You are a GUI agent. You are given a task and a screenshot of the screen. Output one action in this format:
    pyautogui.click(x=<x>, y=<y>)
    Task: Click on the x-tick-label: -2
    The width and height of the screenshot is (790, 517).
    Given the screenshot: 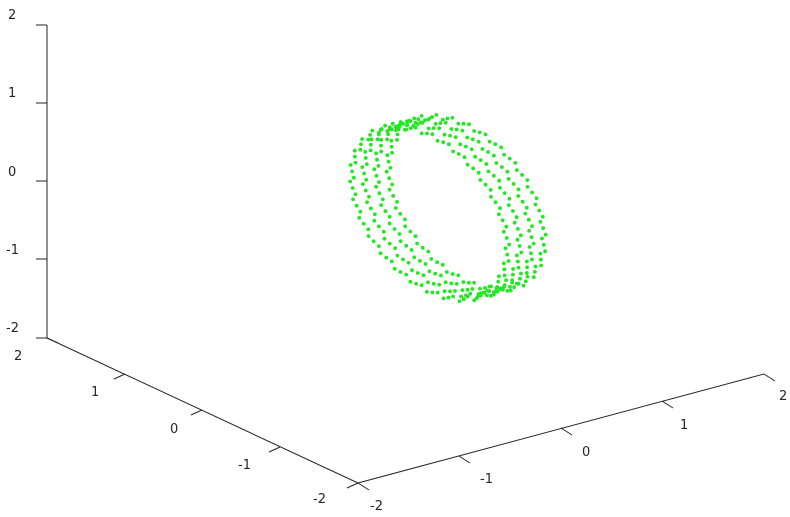 What is the action you would take?
    pyautogui.click(x=376, y=506)
    